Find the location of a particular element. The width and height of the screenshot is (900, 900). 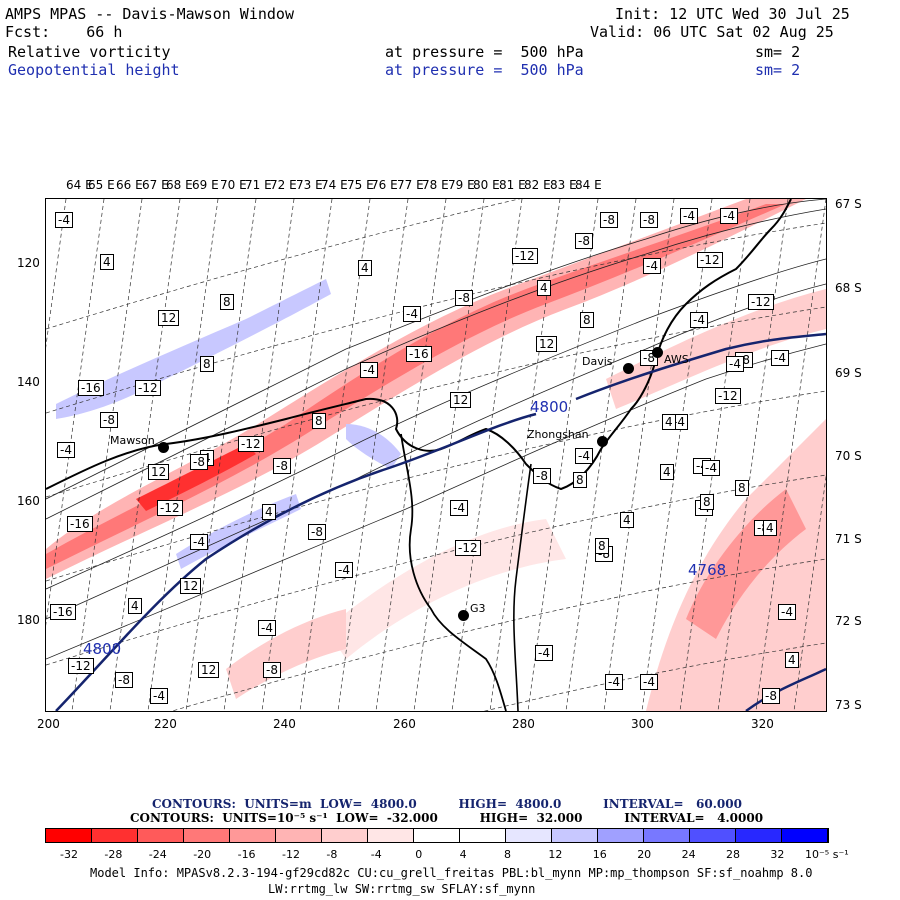

colorbar-tick: -16 is located at coordinates (246, 854).